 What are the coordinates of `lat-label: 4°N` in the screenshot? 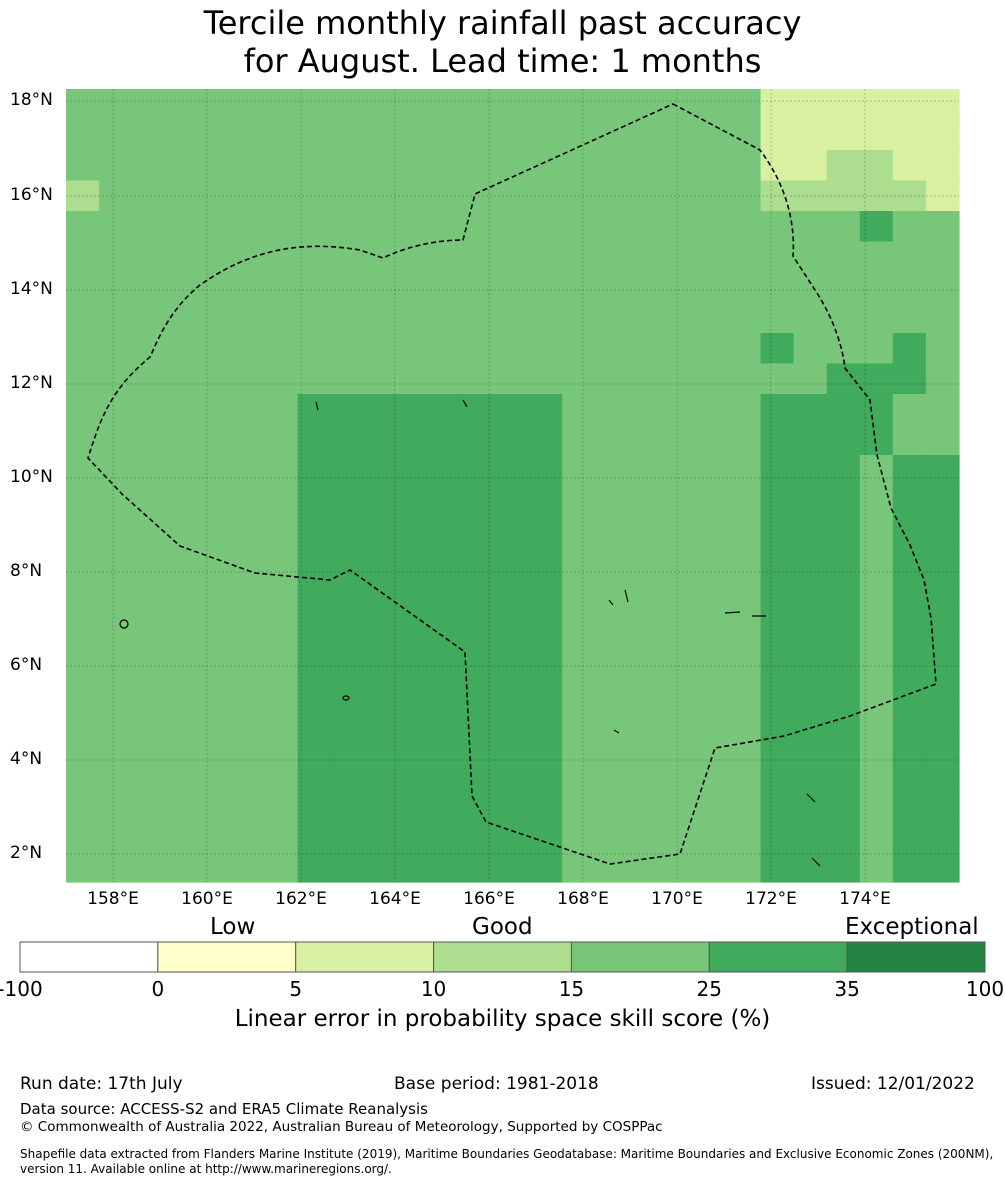 It's located at (26, 759).